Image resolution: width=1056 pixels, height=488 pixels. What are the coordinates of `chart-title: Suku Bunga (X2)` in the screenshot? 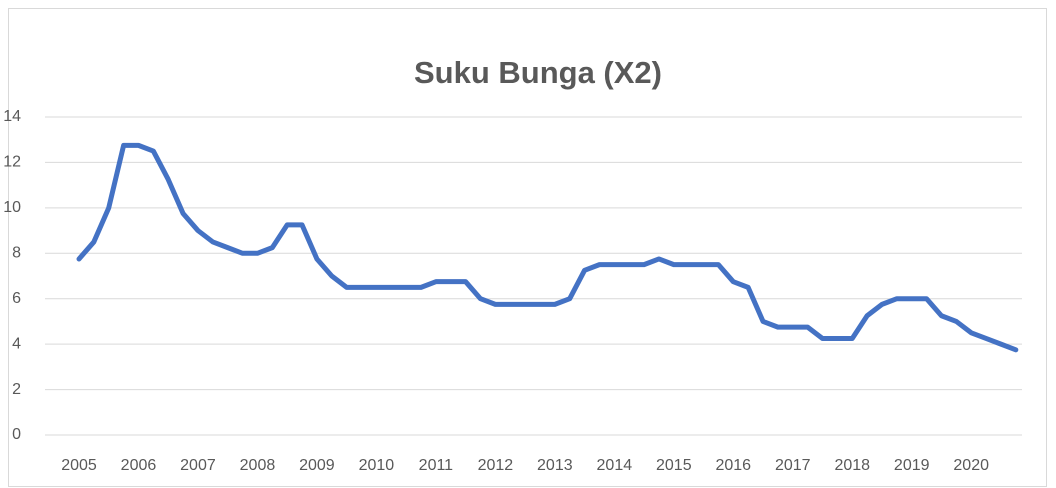 It's located at (538, 72).